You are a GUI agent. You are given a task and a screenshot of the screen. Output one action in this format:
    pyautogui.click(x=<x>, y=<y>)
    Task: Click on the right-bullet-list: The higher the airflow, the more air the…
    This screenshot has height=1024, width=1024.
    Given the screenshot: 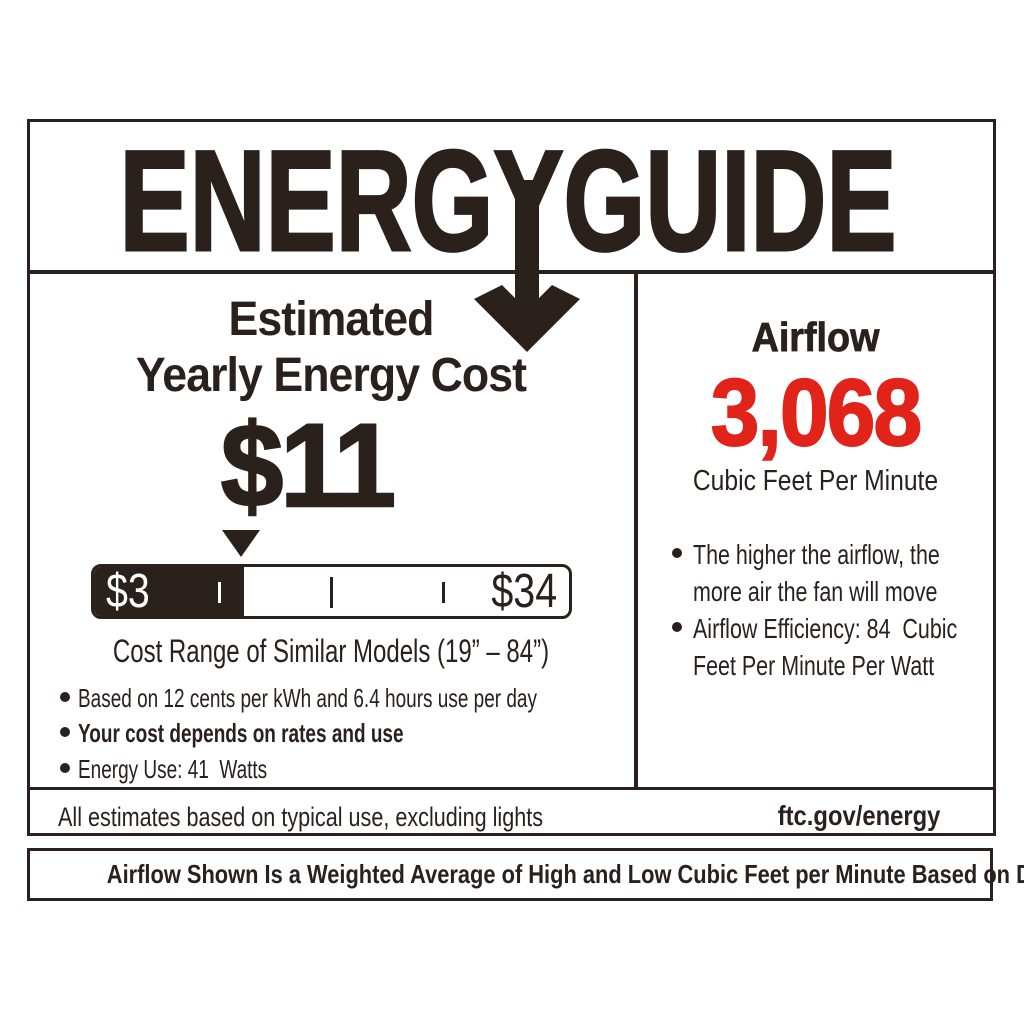 What is the action you would take?
    pyautogui.click(x=848, y=610)
    